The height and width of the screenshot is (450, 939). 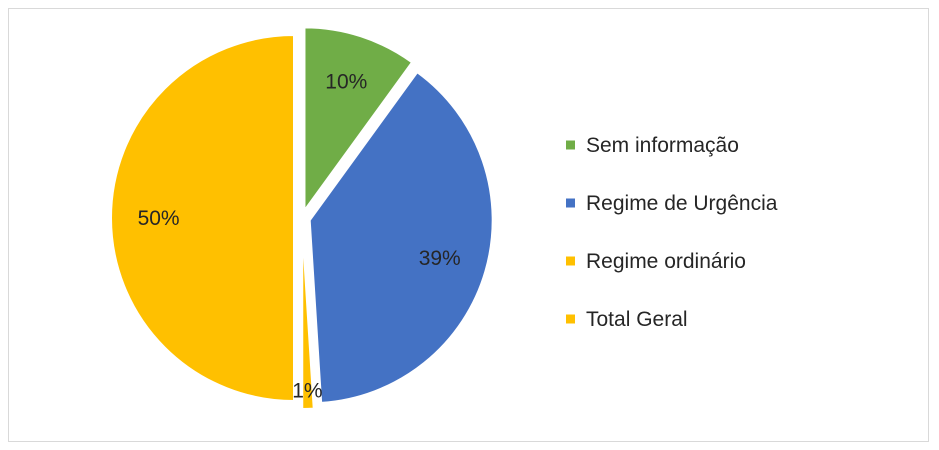 What do you see at coordinates (346, 82) in the screenshot?
I see `pie-data-label: 10%` at bounding box center [346, 82].